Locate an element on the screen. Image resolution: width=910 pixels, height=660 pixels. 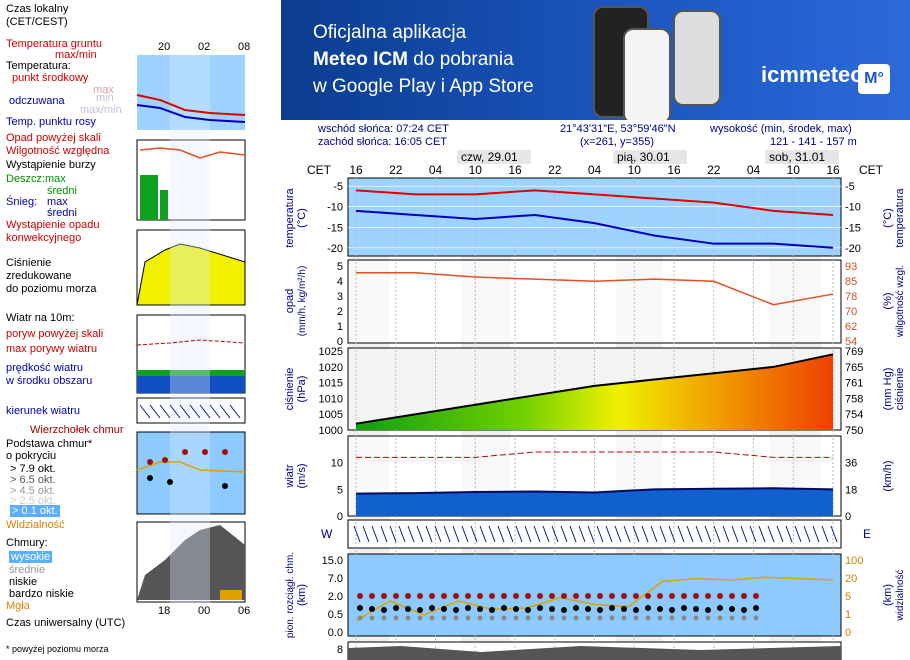
icmmeteo-logo: icmmeteo is located at coordinates (812, 74).